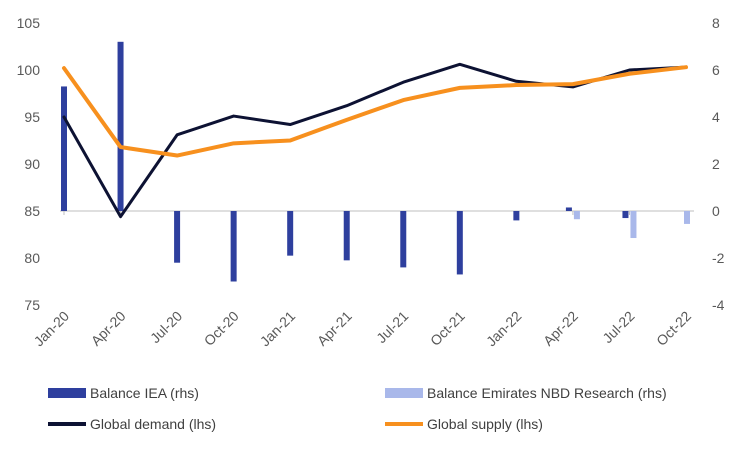  Describe the element at coordinates (447, 328) in the screenshot. I see `x-tick-label: Oct-21` at that location.